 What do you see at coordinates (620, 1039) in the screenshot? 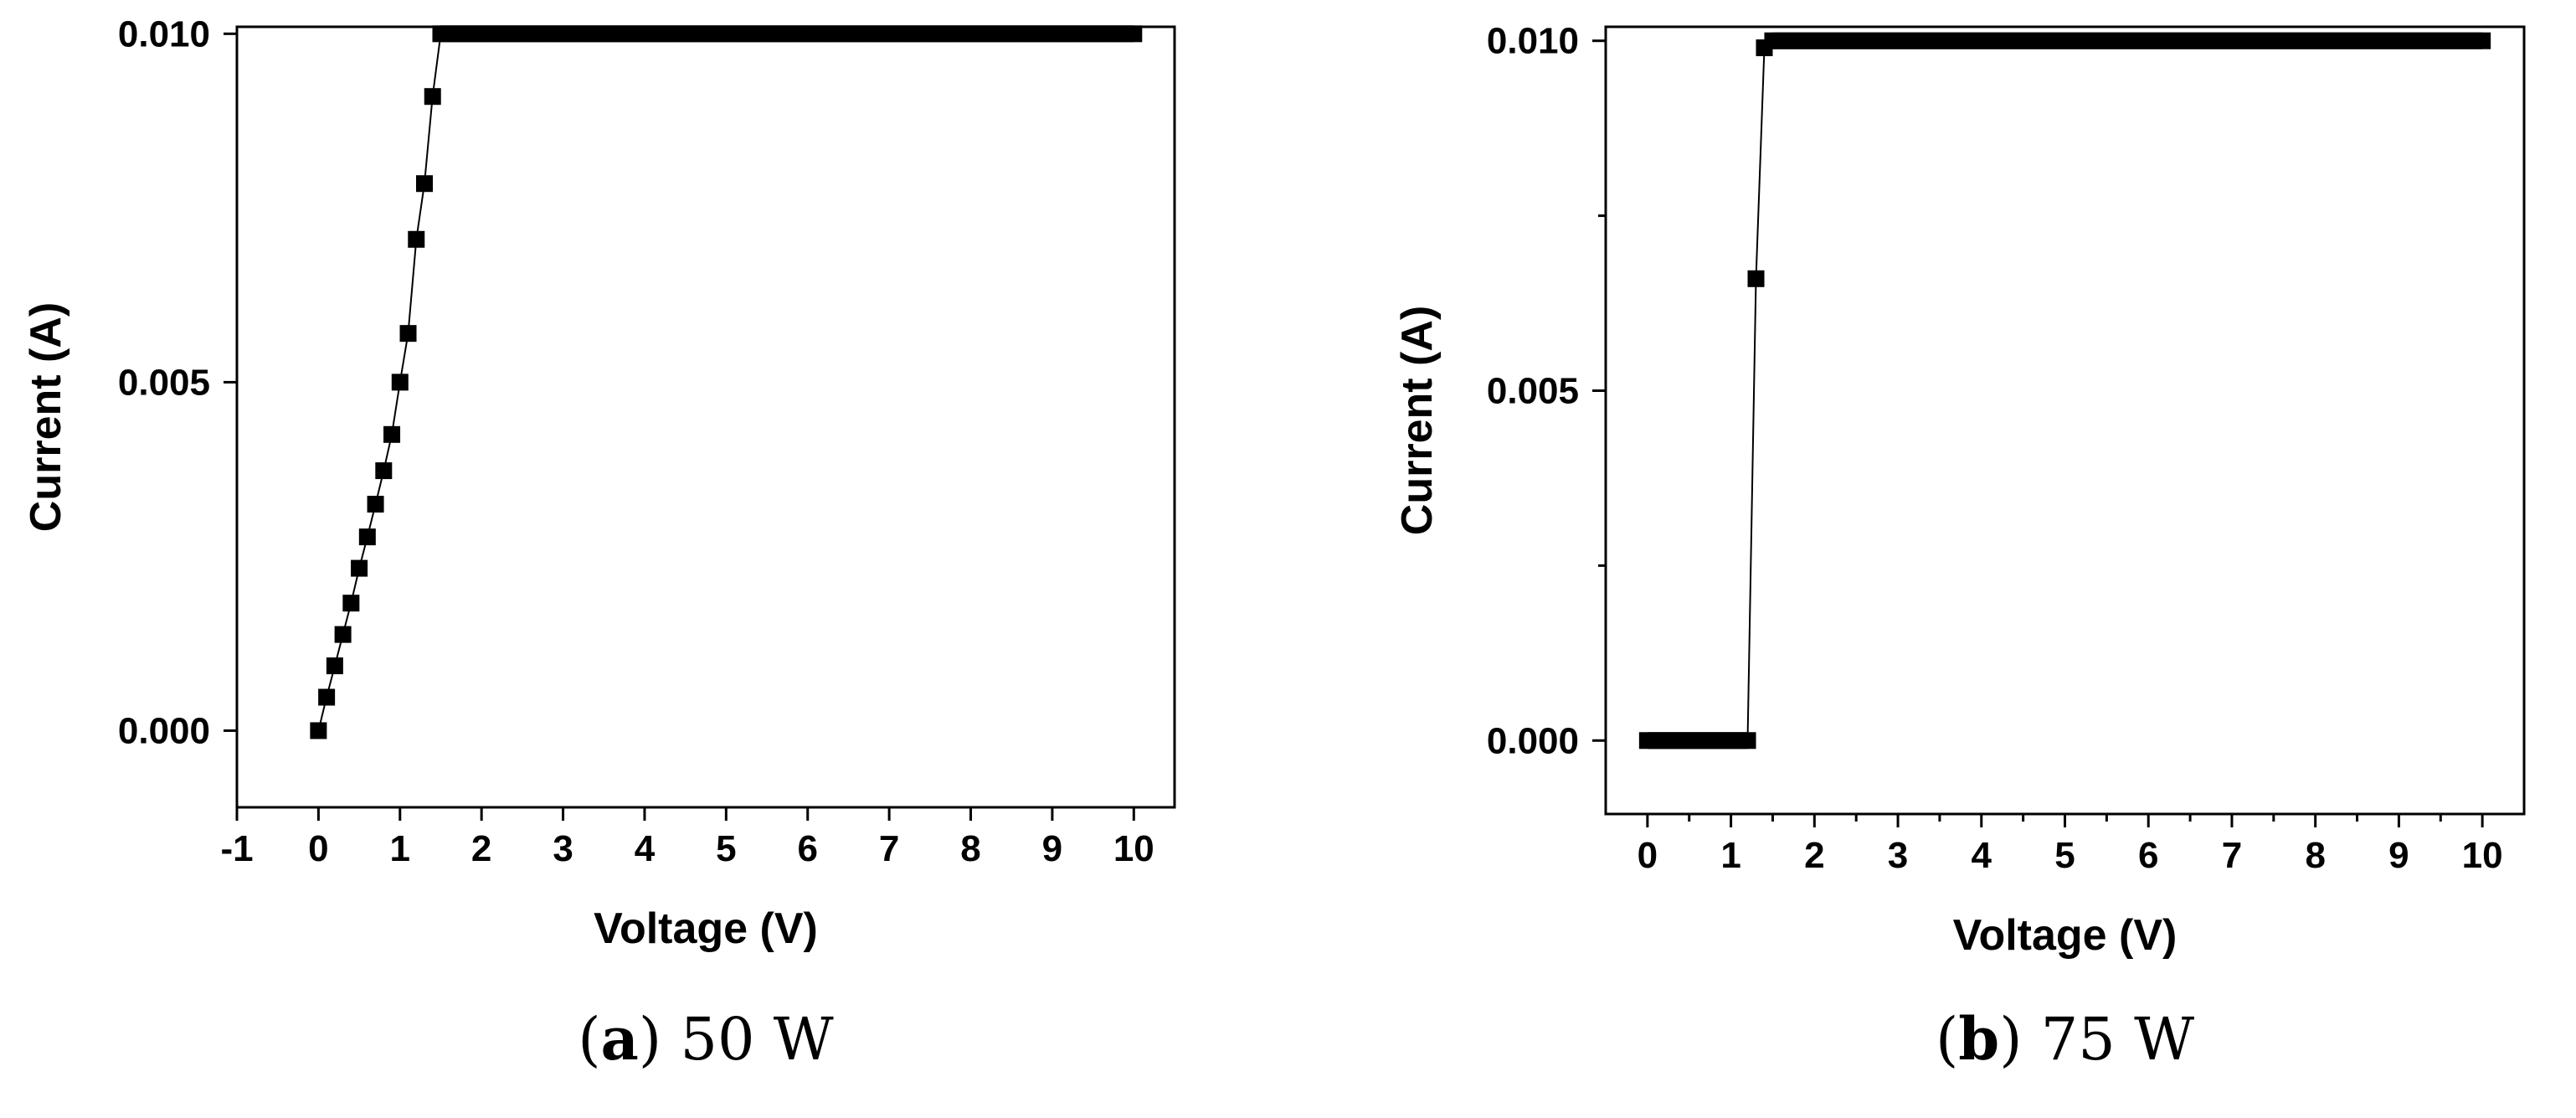
I see `caption-letter: a` at bounding box center [620, 1039].